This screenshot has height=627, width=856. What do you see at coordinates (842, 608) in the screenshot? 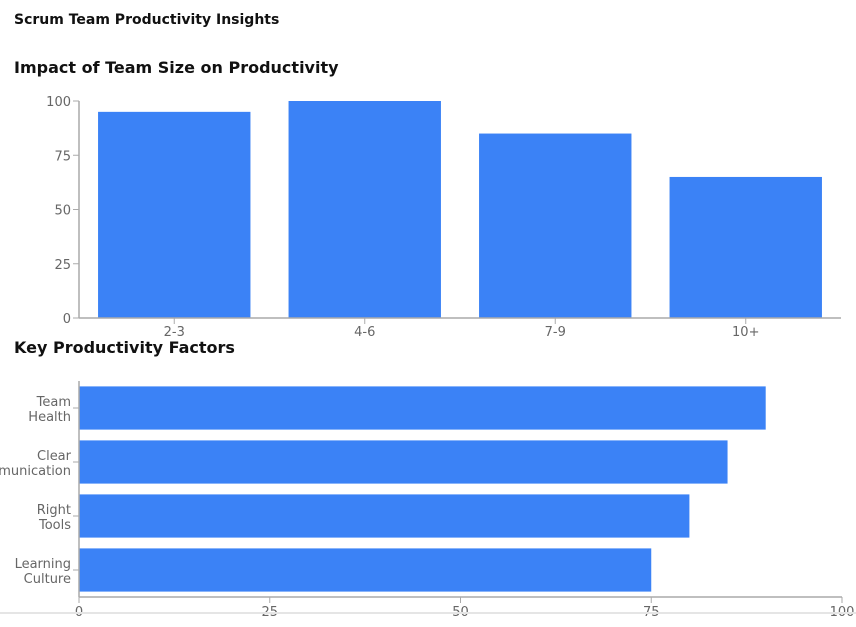
I see `x-tick: 100` at bounding box center [842, 608].